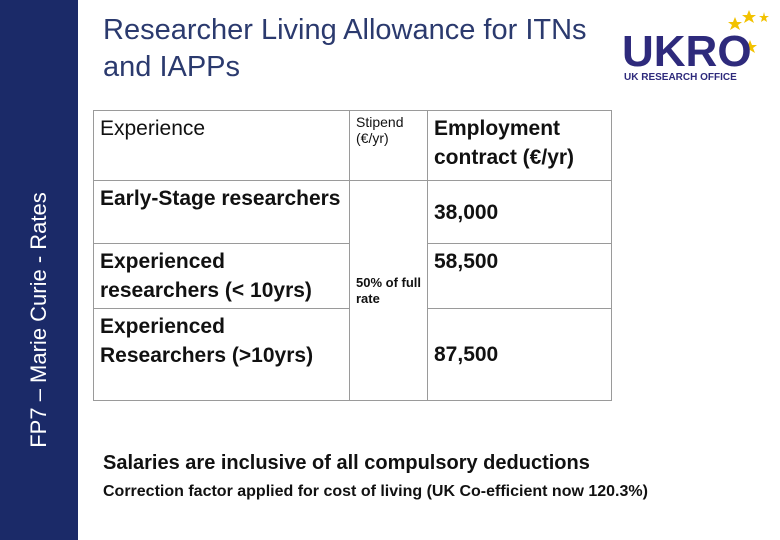  Describe the element at coordinates (221, 145) in the screenshot. I see `column-header: Experience` at that location.